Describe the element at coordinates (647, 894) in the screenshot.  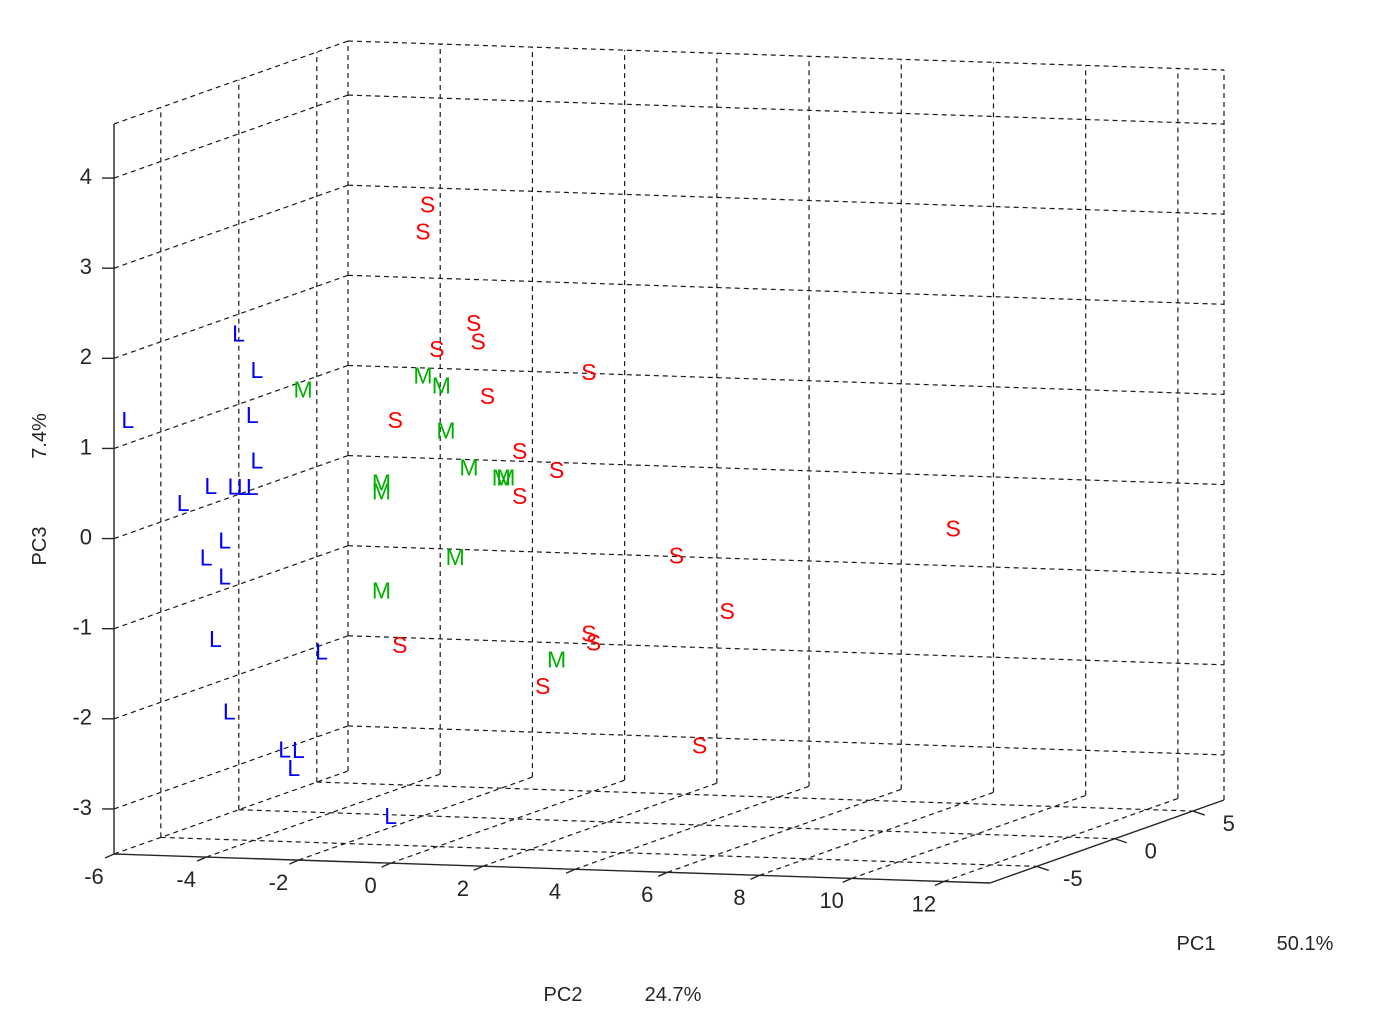
I see `pc2-tick-label: 6` at that location.